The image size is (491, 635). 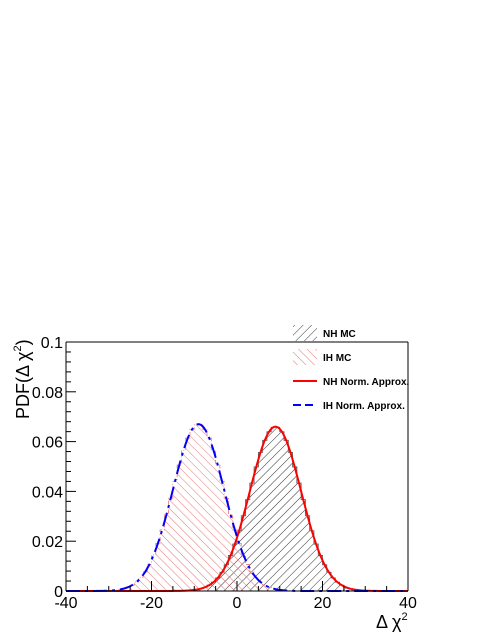 I want to click on x-tick-label: 40, so click(x=408, y=603).